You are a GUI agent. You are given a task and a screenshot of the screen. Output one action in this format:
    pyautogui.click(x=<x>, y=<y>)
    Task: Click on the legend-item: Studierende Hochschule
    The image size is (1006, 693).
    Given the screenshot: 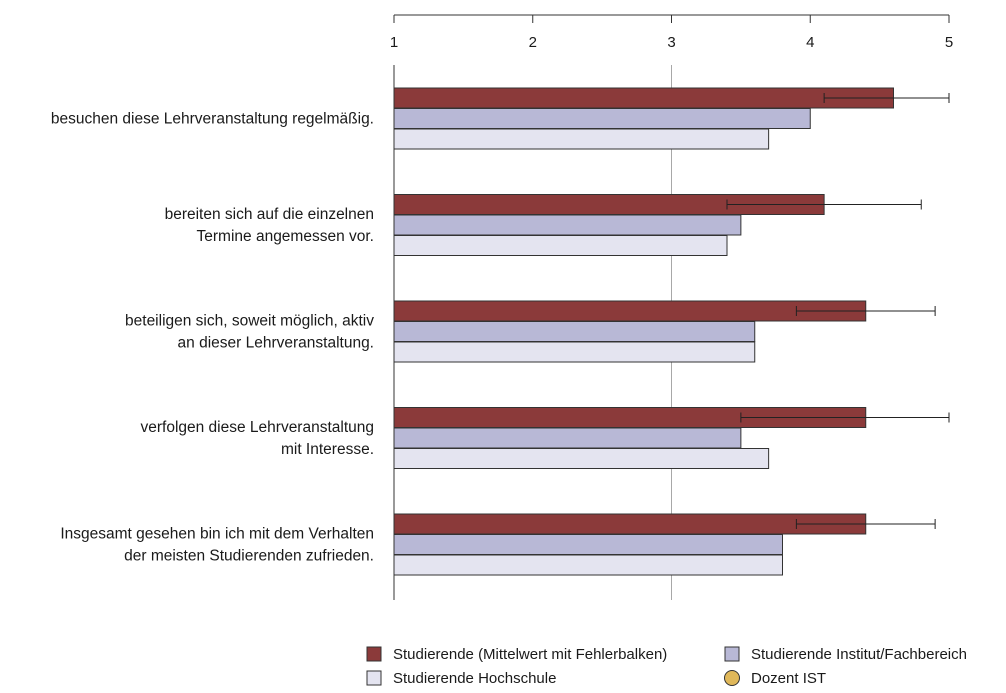 What is the action you would take?
    pyautogui.click(x=461, y=678)
    